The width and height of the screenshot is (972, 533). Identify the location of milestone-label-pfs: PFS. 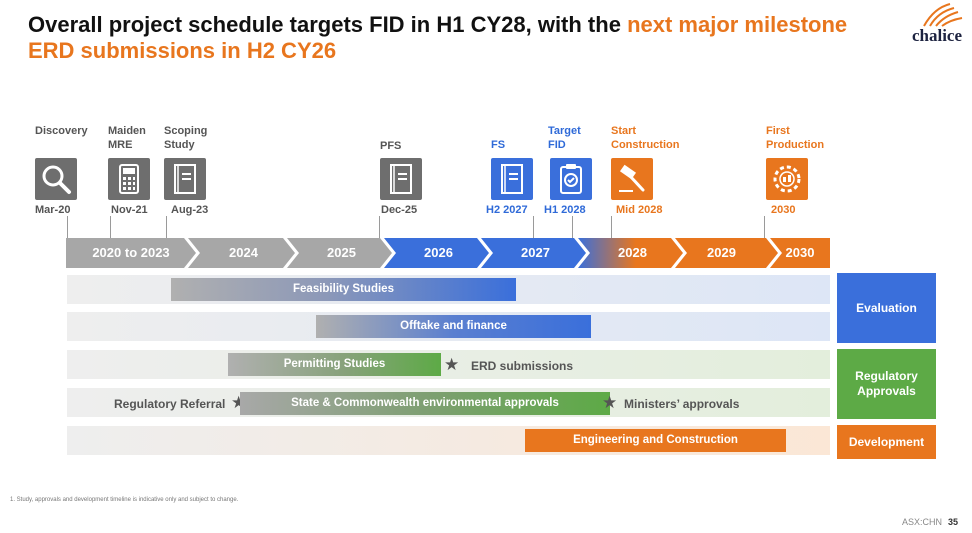
(391, 146).